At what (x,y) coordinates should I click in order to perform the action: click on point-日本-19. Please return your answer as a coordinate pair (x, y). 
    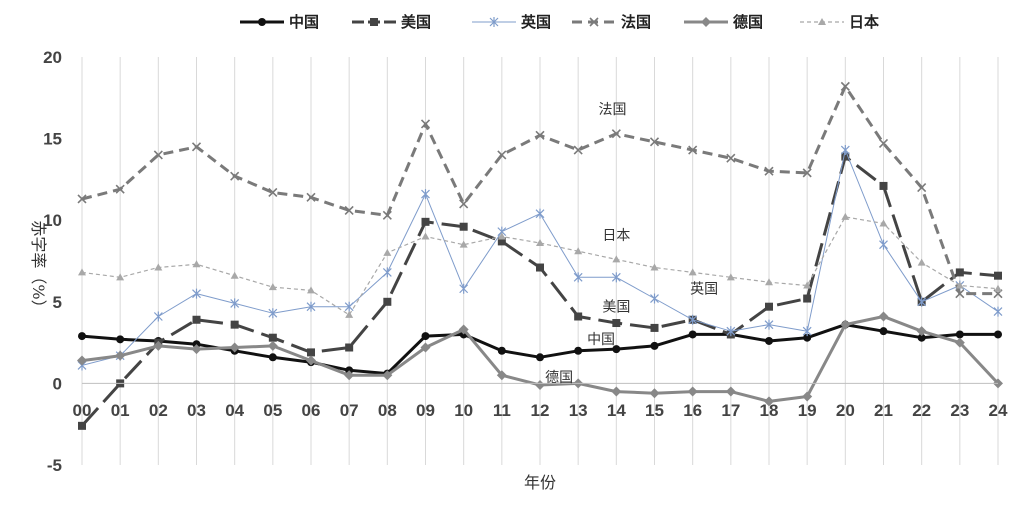
    Looking at the image, I should click on (807, 285).